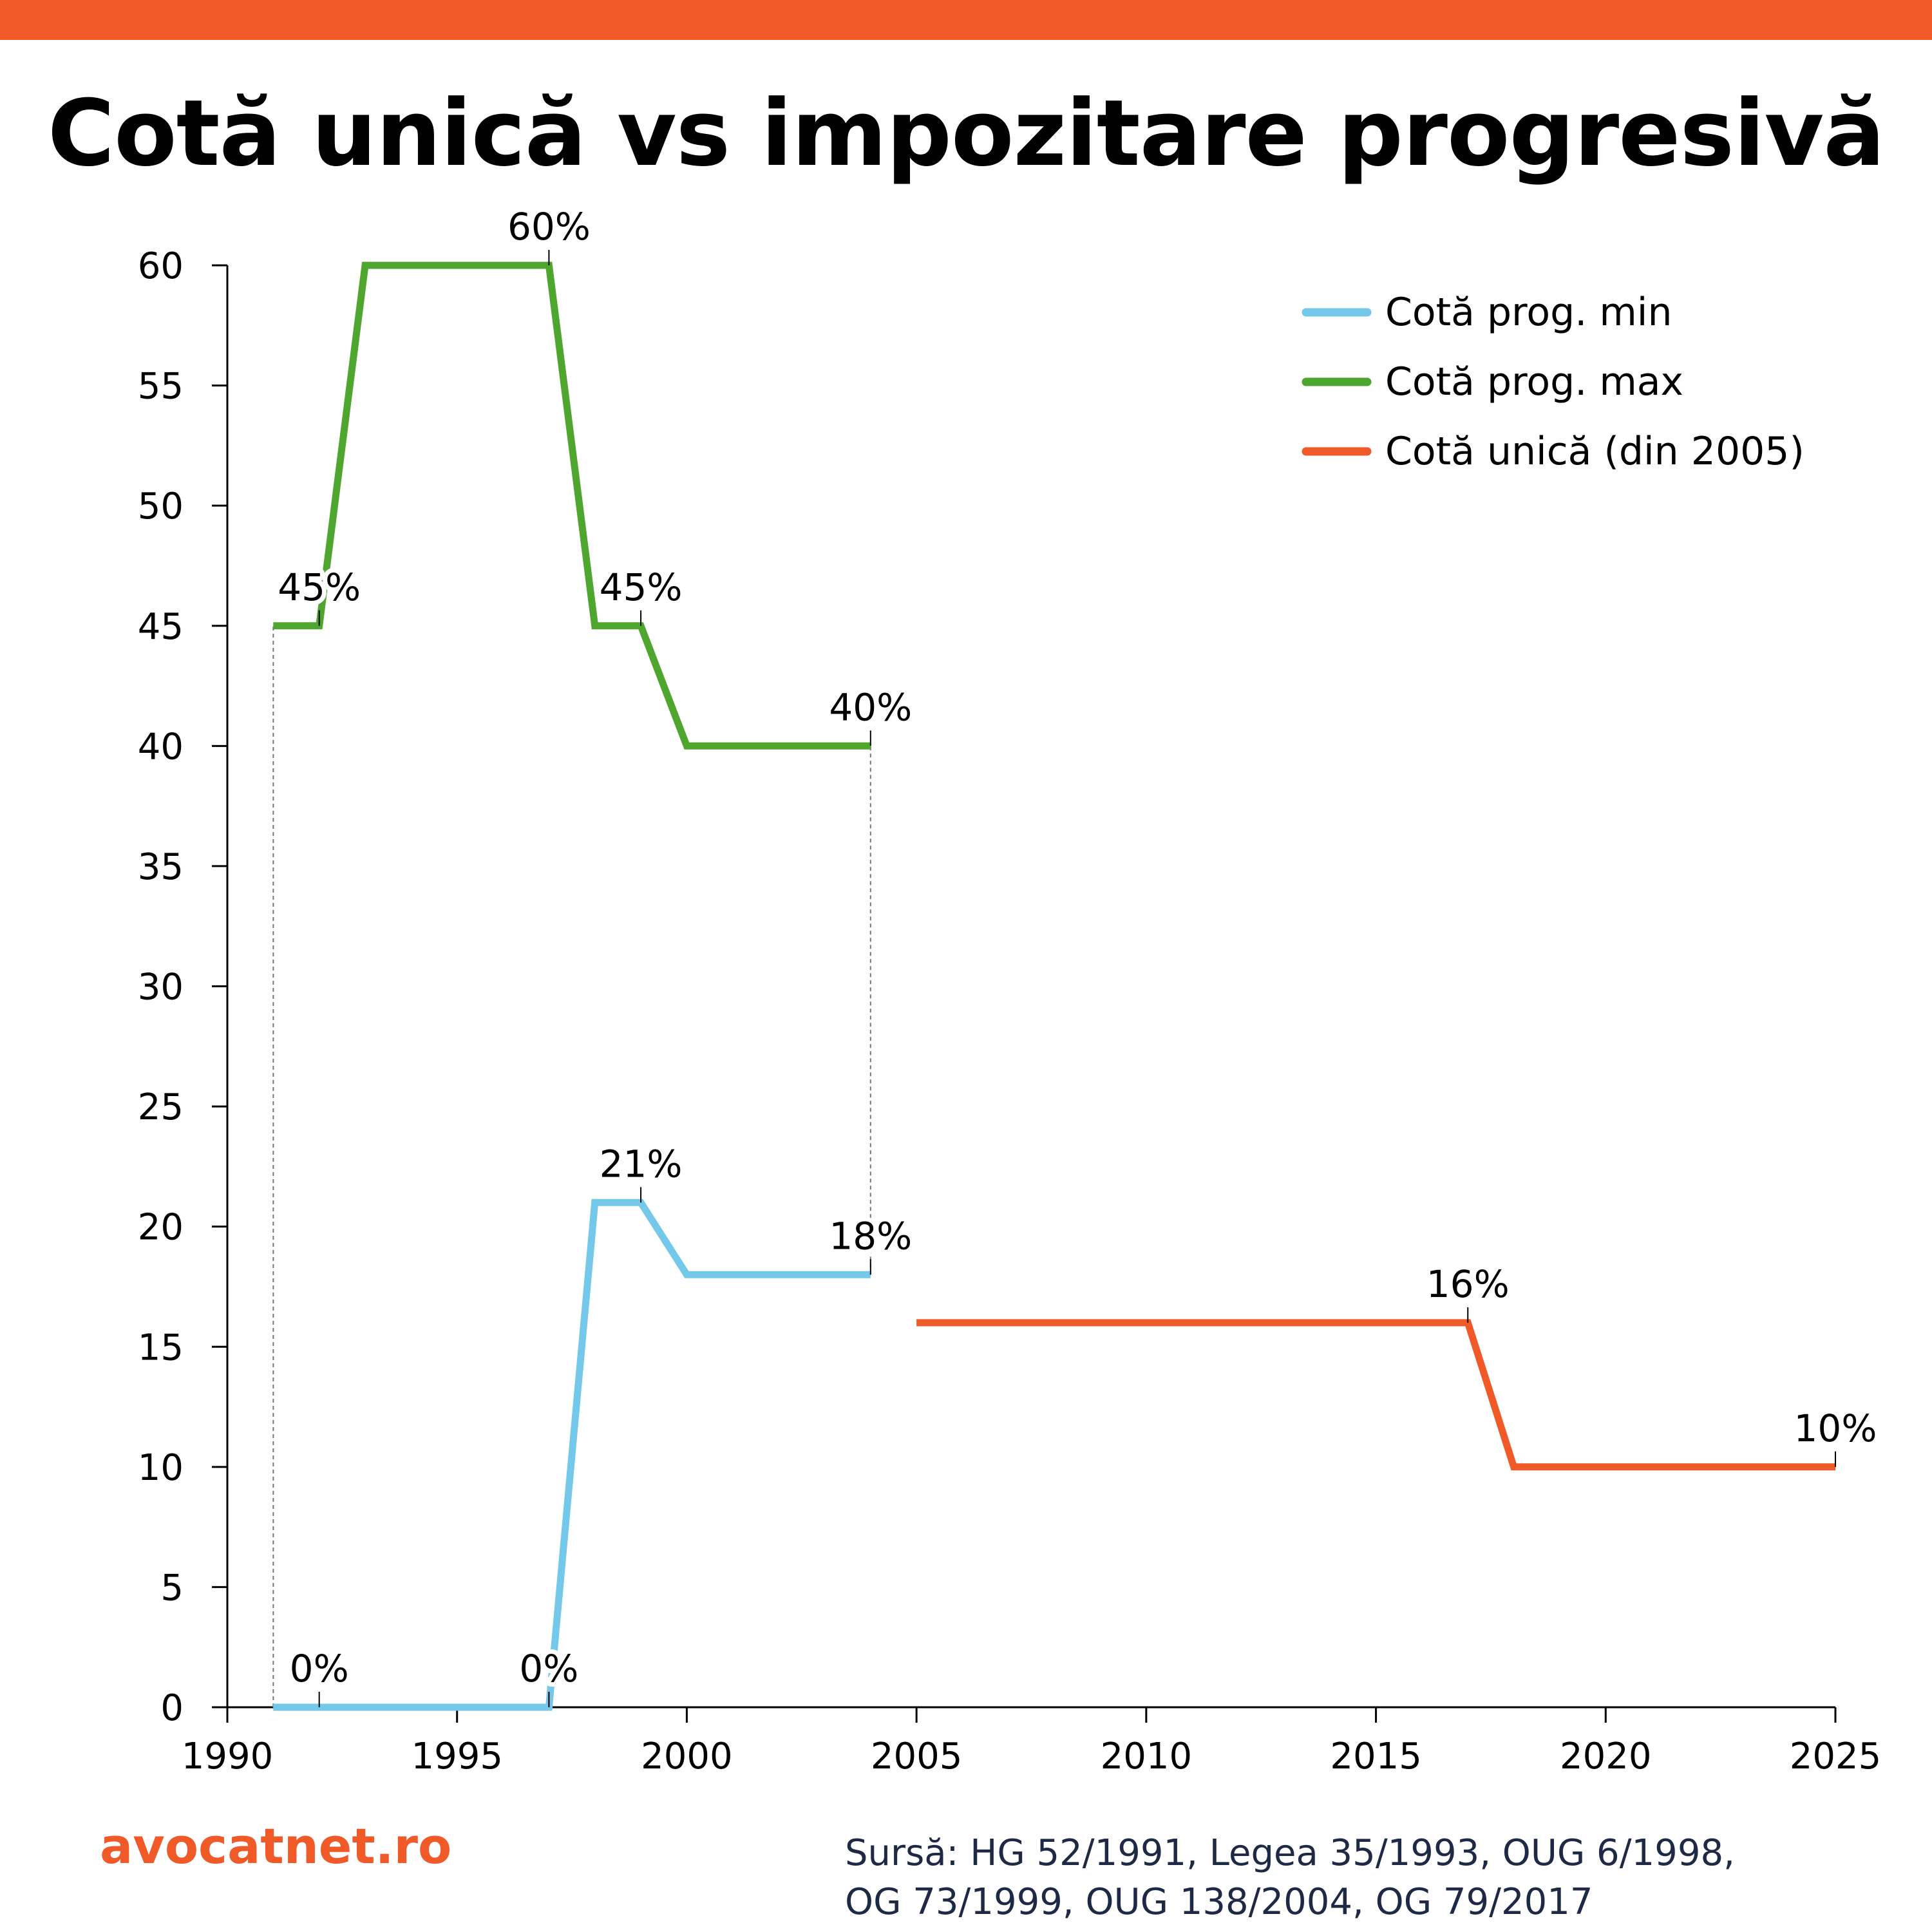 Image resolution: width=1932 pixels, height=1932 pixels. Describe the element at coordinates (161, 507) in the screenshot. I see `y-tick-label: 50` at that location.